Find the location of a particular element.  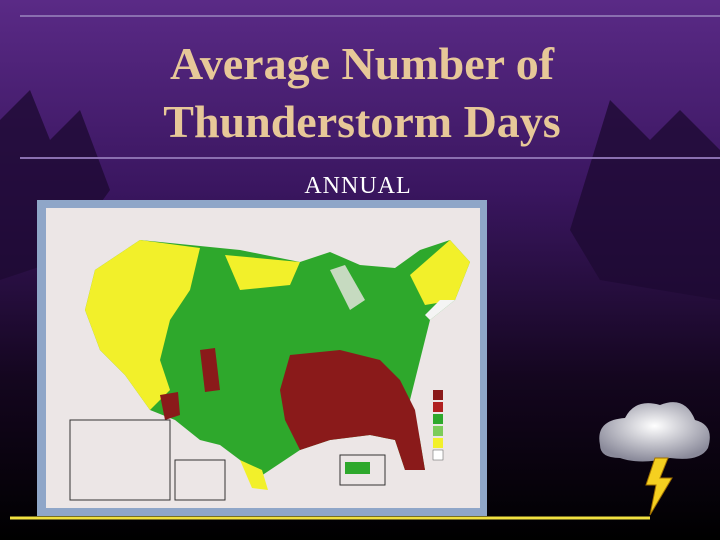

title: Average Number of is located at coordinates (362, 63).